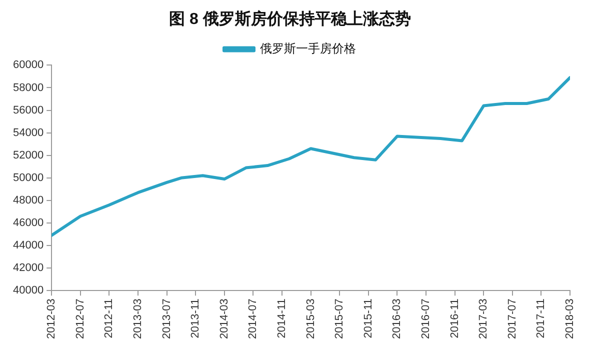 The image size is (600, 346). I want to click on y-tick-label: 46000, so click(28, 223).